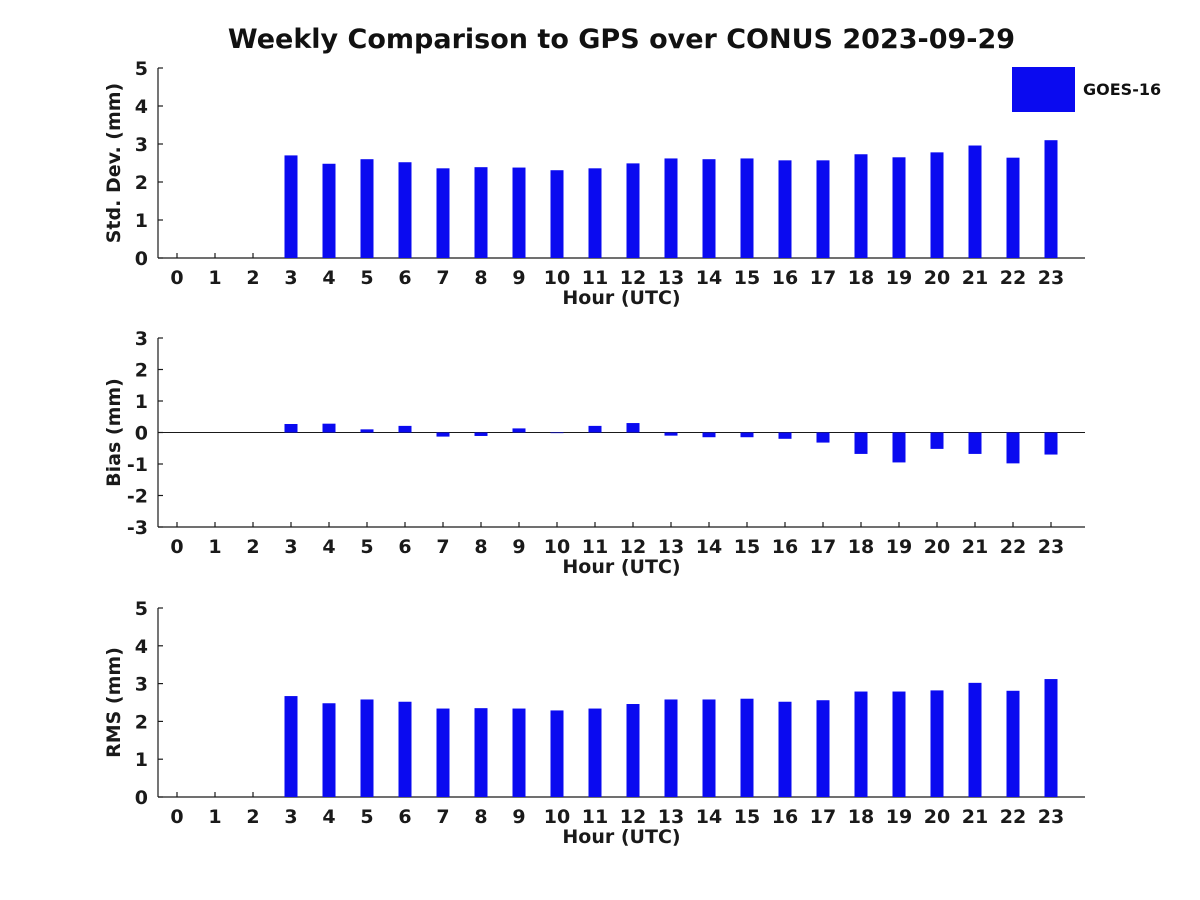 The image size is (1200, 900). I want to click on rms-bar-h8, so click(481, 752).